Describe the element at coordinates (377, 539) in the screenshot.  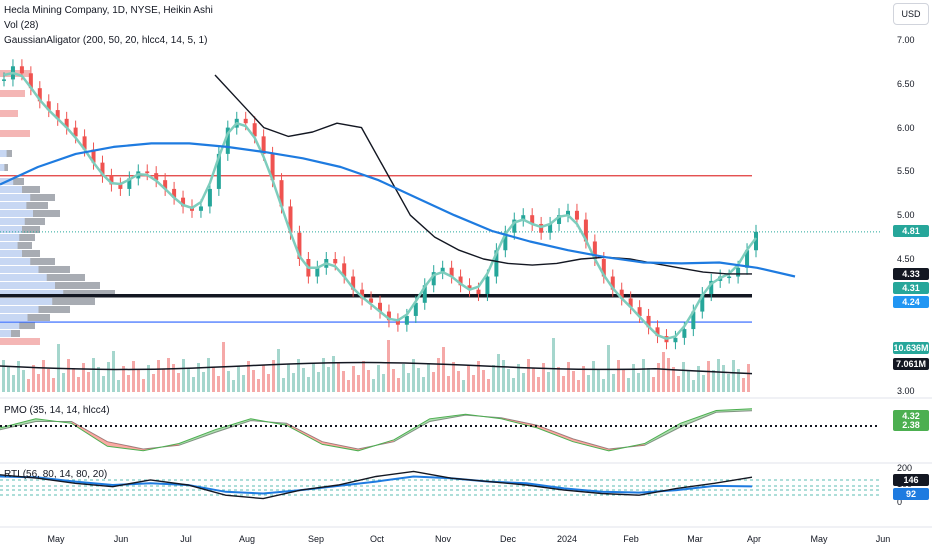
I see `time-tick: Oct` at that location.